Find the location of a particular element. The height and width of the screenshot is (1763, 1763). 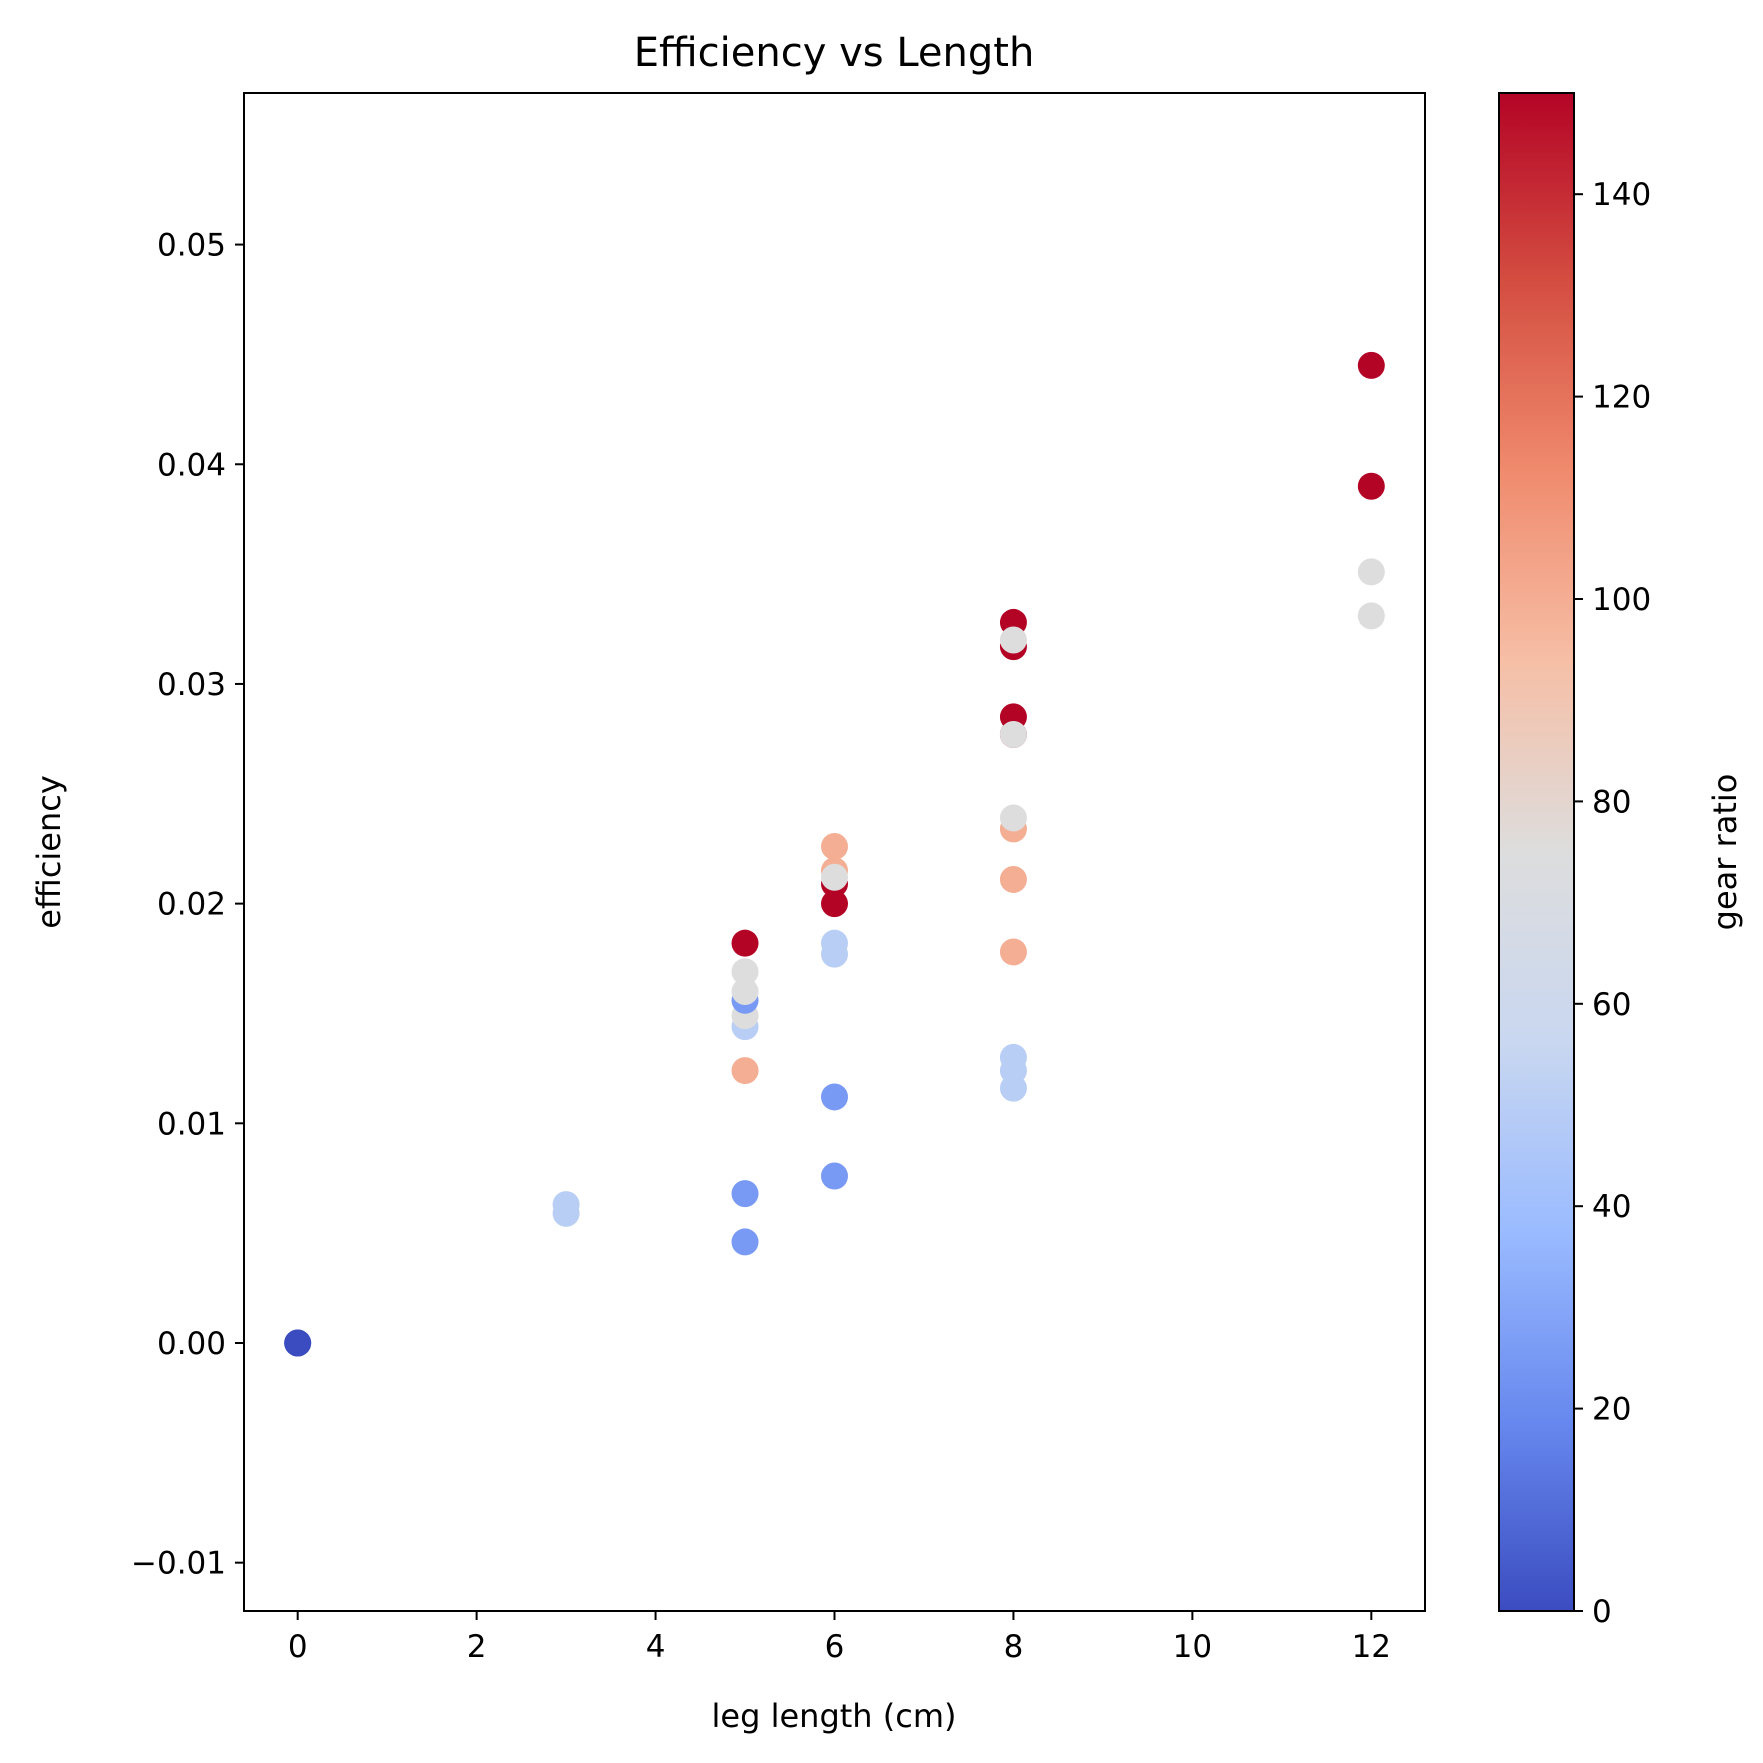

colorbar-label: gear ratio is located at coordinates (1725, 852).